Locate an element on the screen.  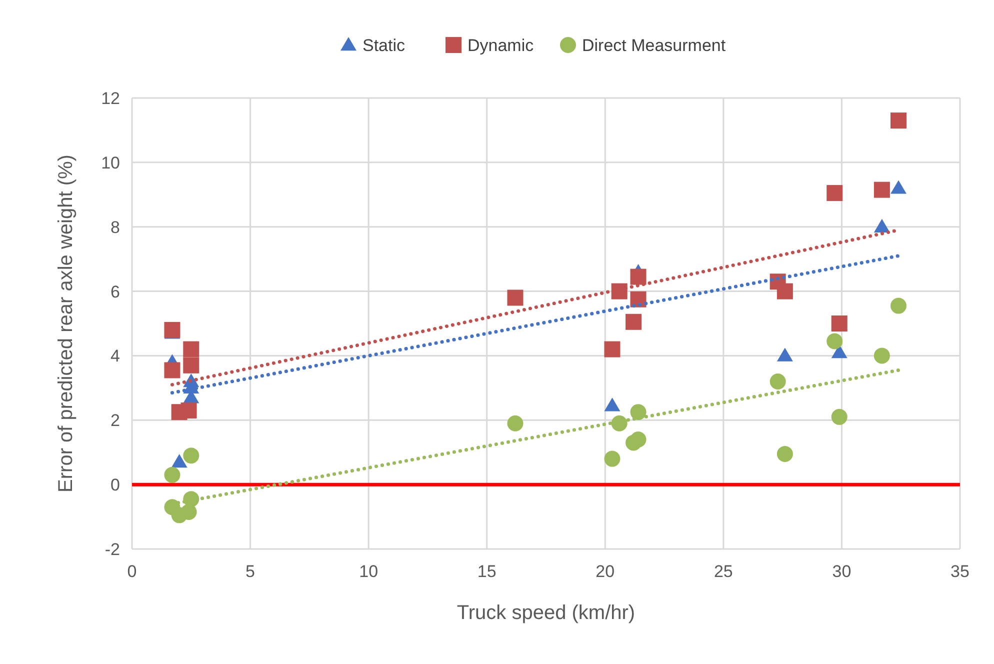
x-tick-label: 25 is located at coordinates (723, 571).